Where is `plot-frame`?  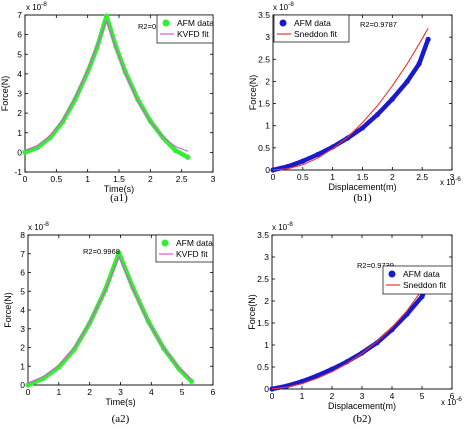 plot-frame is located at coordinates (362, 312).